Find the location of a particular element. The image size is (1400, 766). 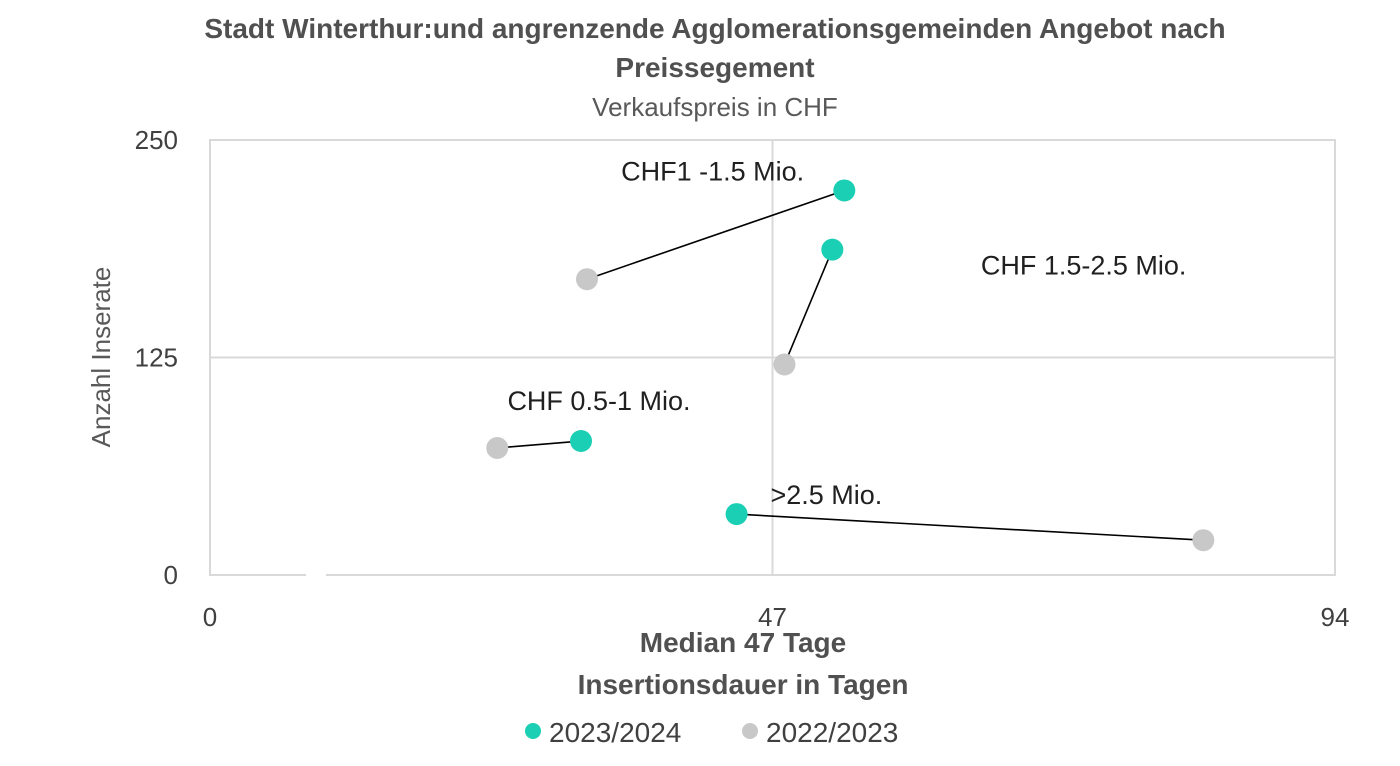

y-axis-title: Anzahl Inserate is located at coordinates (101, 357).